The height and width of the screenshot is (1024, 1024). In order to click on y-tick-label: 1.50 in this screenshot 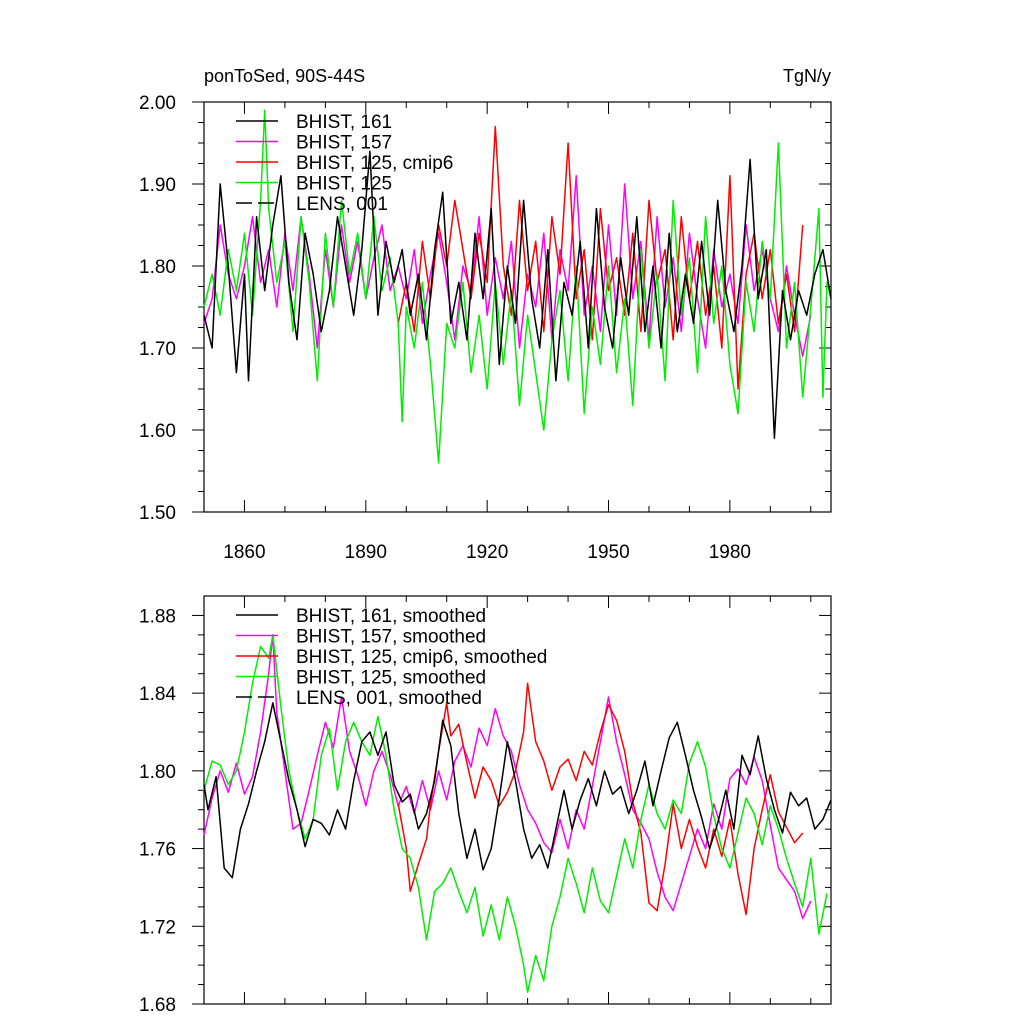, I will do `click(157, 513)`.